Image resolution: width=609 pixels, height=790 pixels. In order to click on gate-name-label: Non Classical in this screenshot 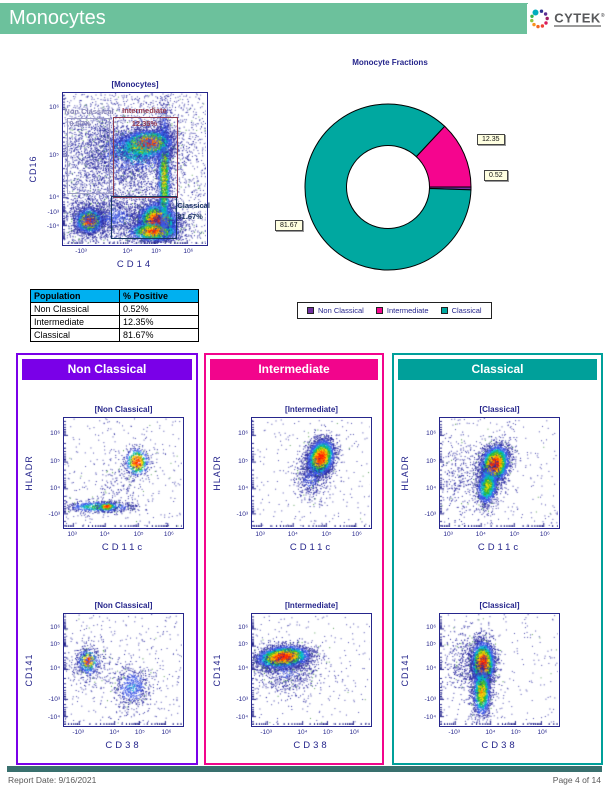, I will do `click(89, 112)`.